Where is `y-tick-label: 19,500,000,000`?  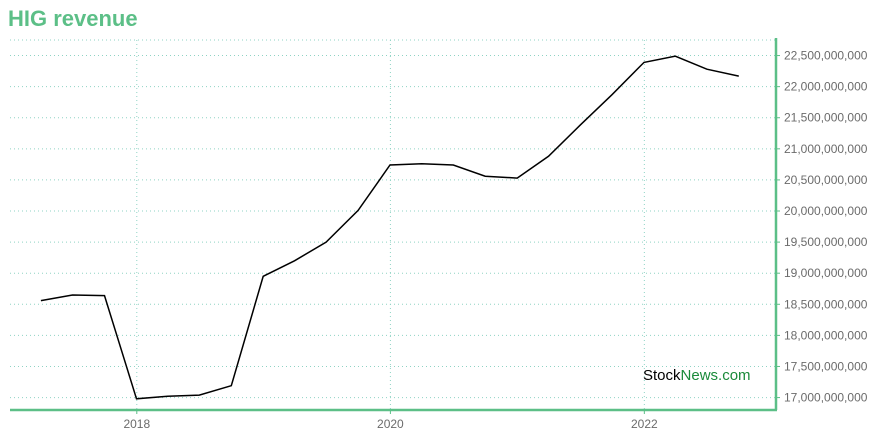
y-tick-label: 19,500,000,000 is located at coordinates (826, 242).